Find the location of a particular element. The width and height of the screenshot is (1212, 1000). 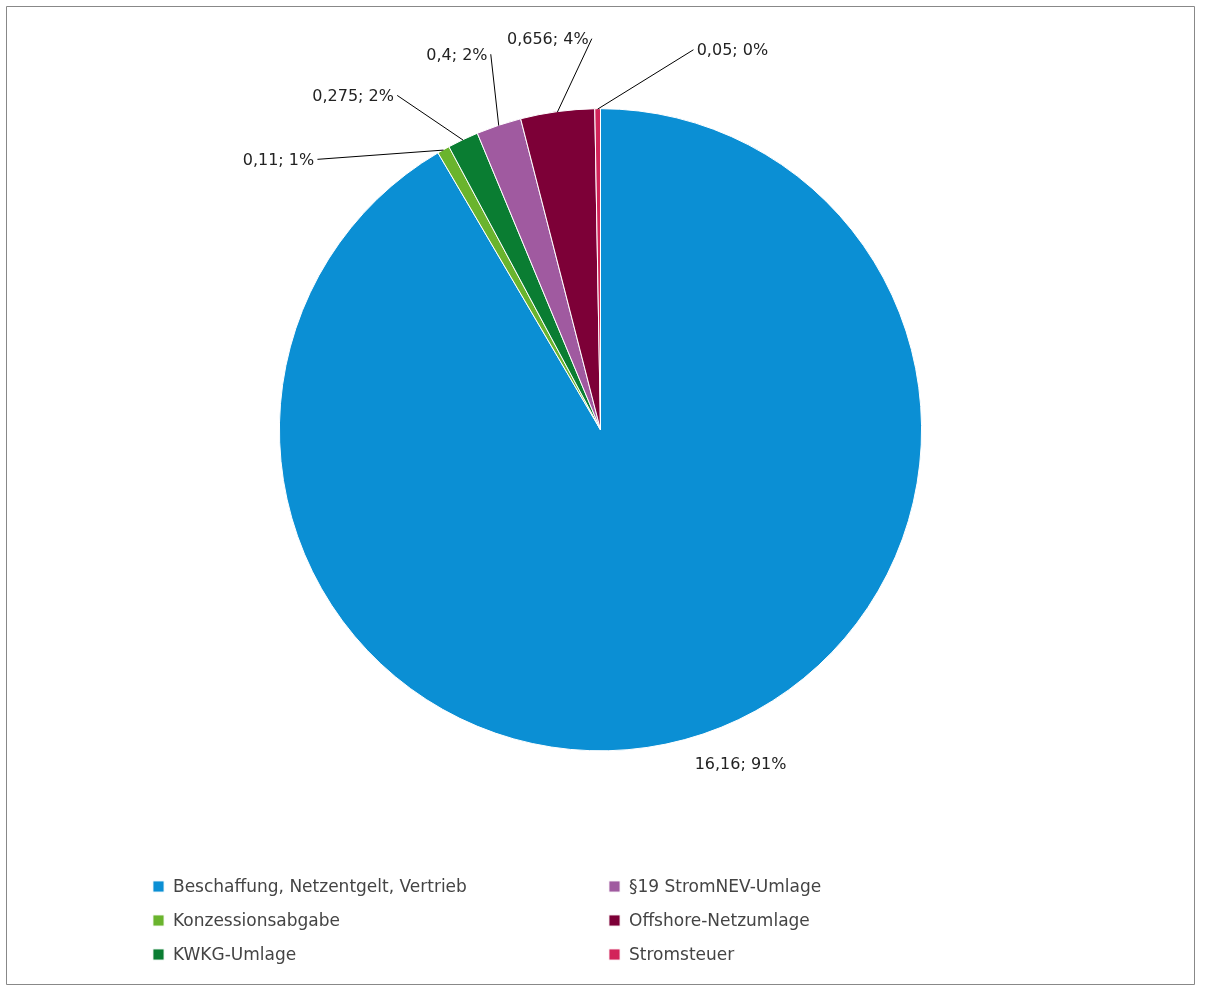

data-label: 0,4; 2% is located at coordinates (457, 54).